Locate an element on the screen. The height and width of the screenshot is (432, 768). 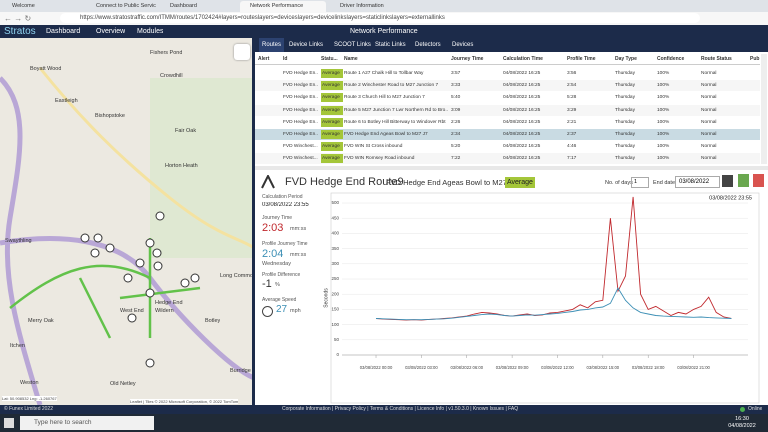
motorway is located at coordinates (21, 240).